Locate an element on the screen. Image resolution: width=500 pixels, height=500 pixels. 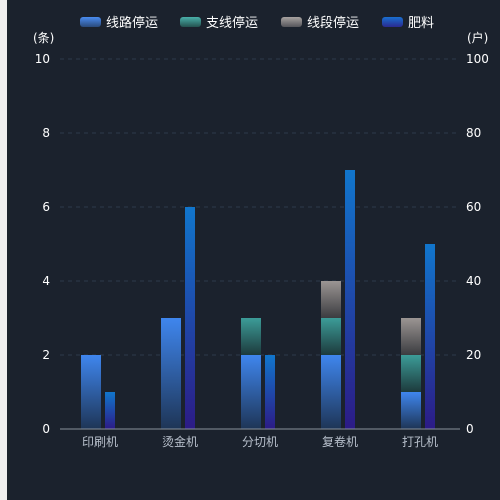
left-edge-strip is located at coordinates (3, 250).